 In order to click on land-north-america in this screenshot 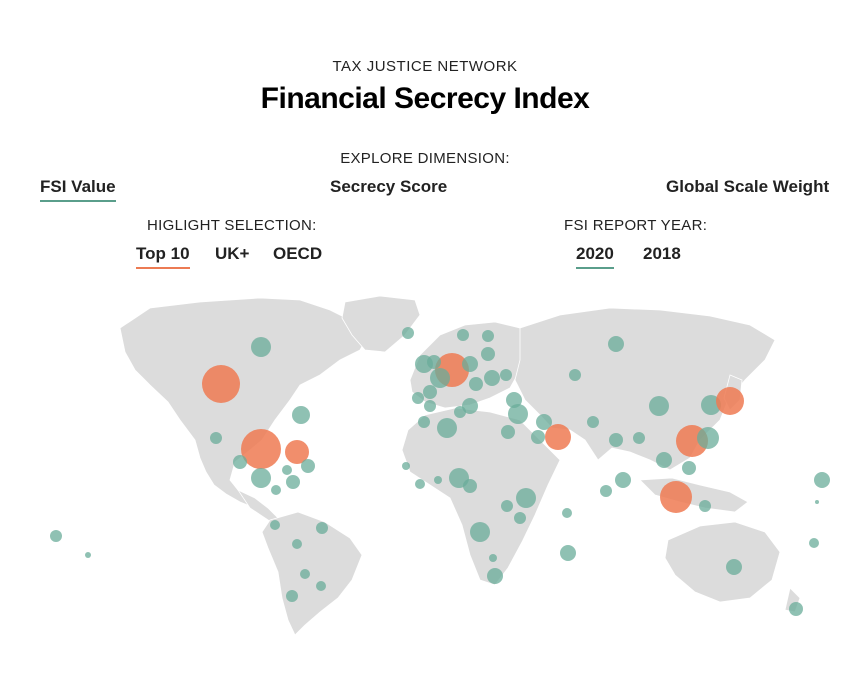, I will do `click(245, 403)`.